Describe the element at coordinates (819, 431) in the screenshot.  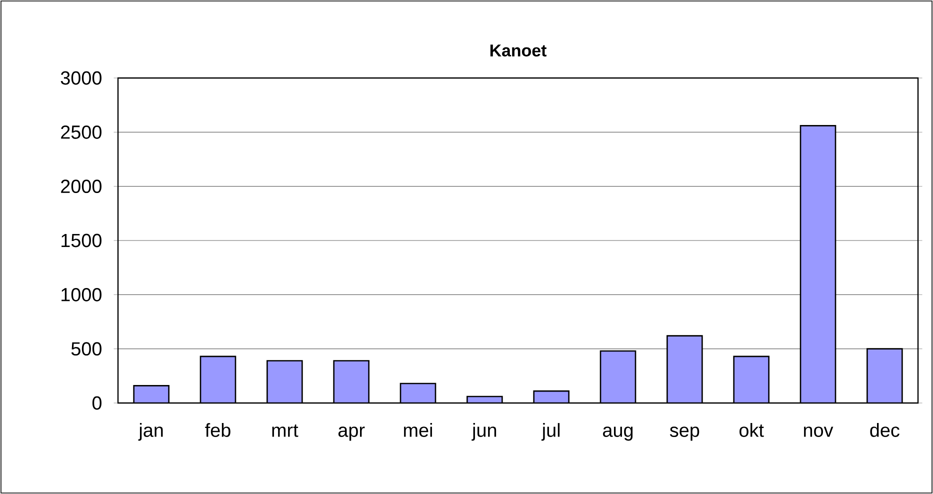
I see `x-tick-label: nov` at that location.